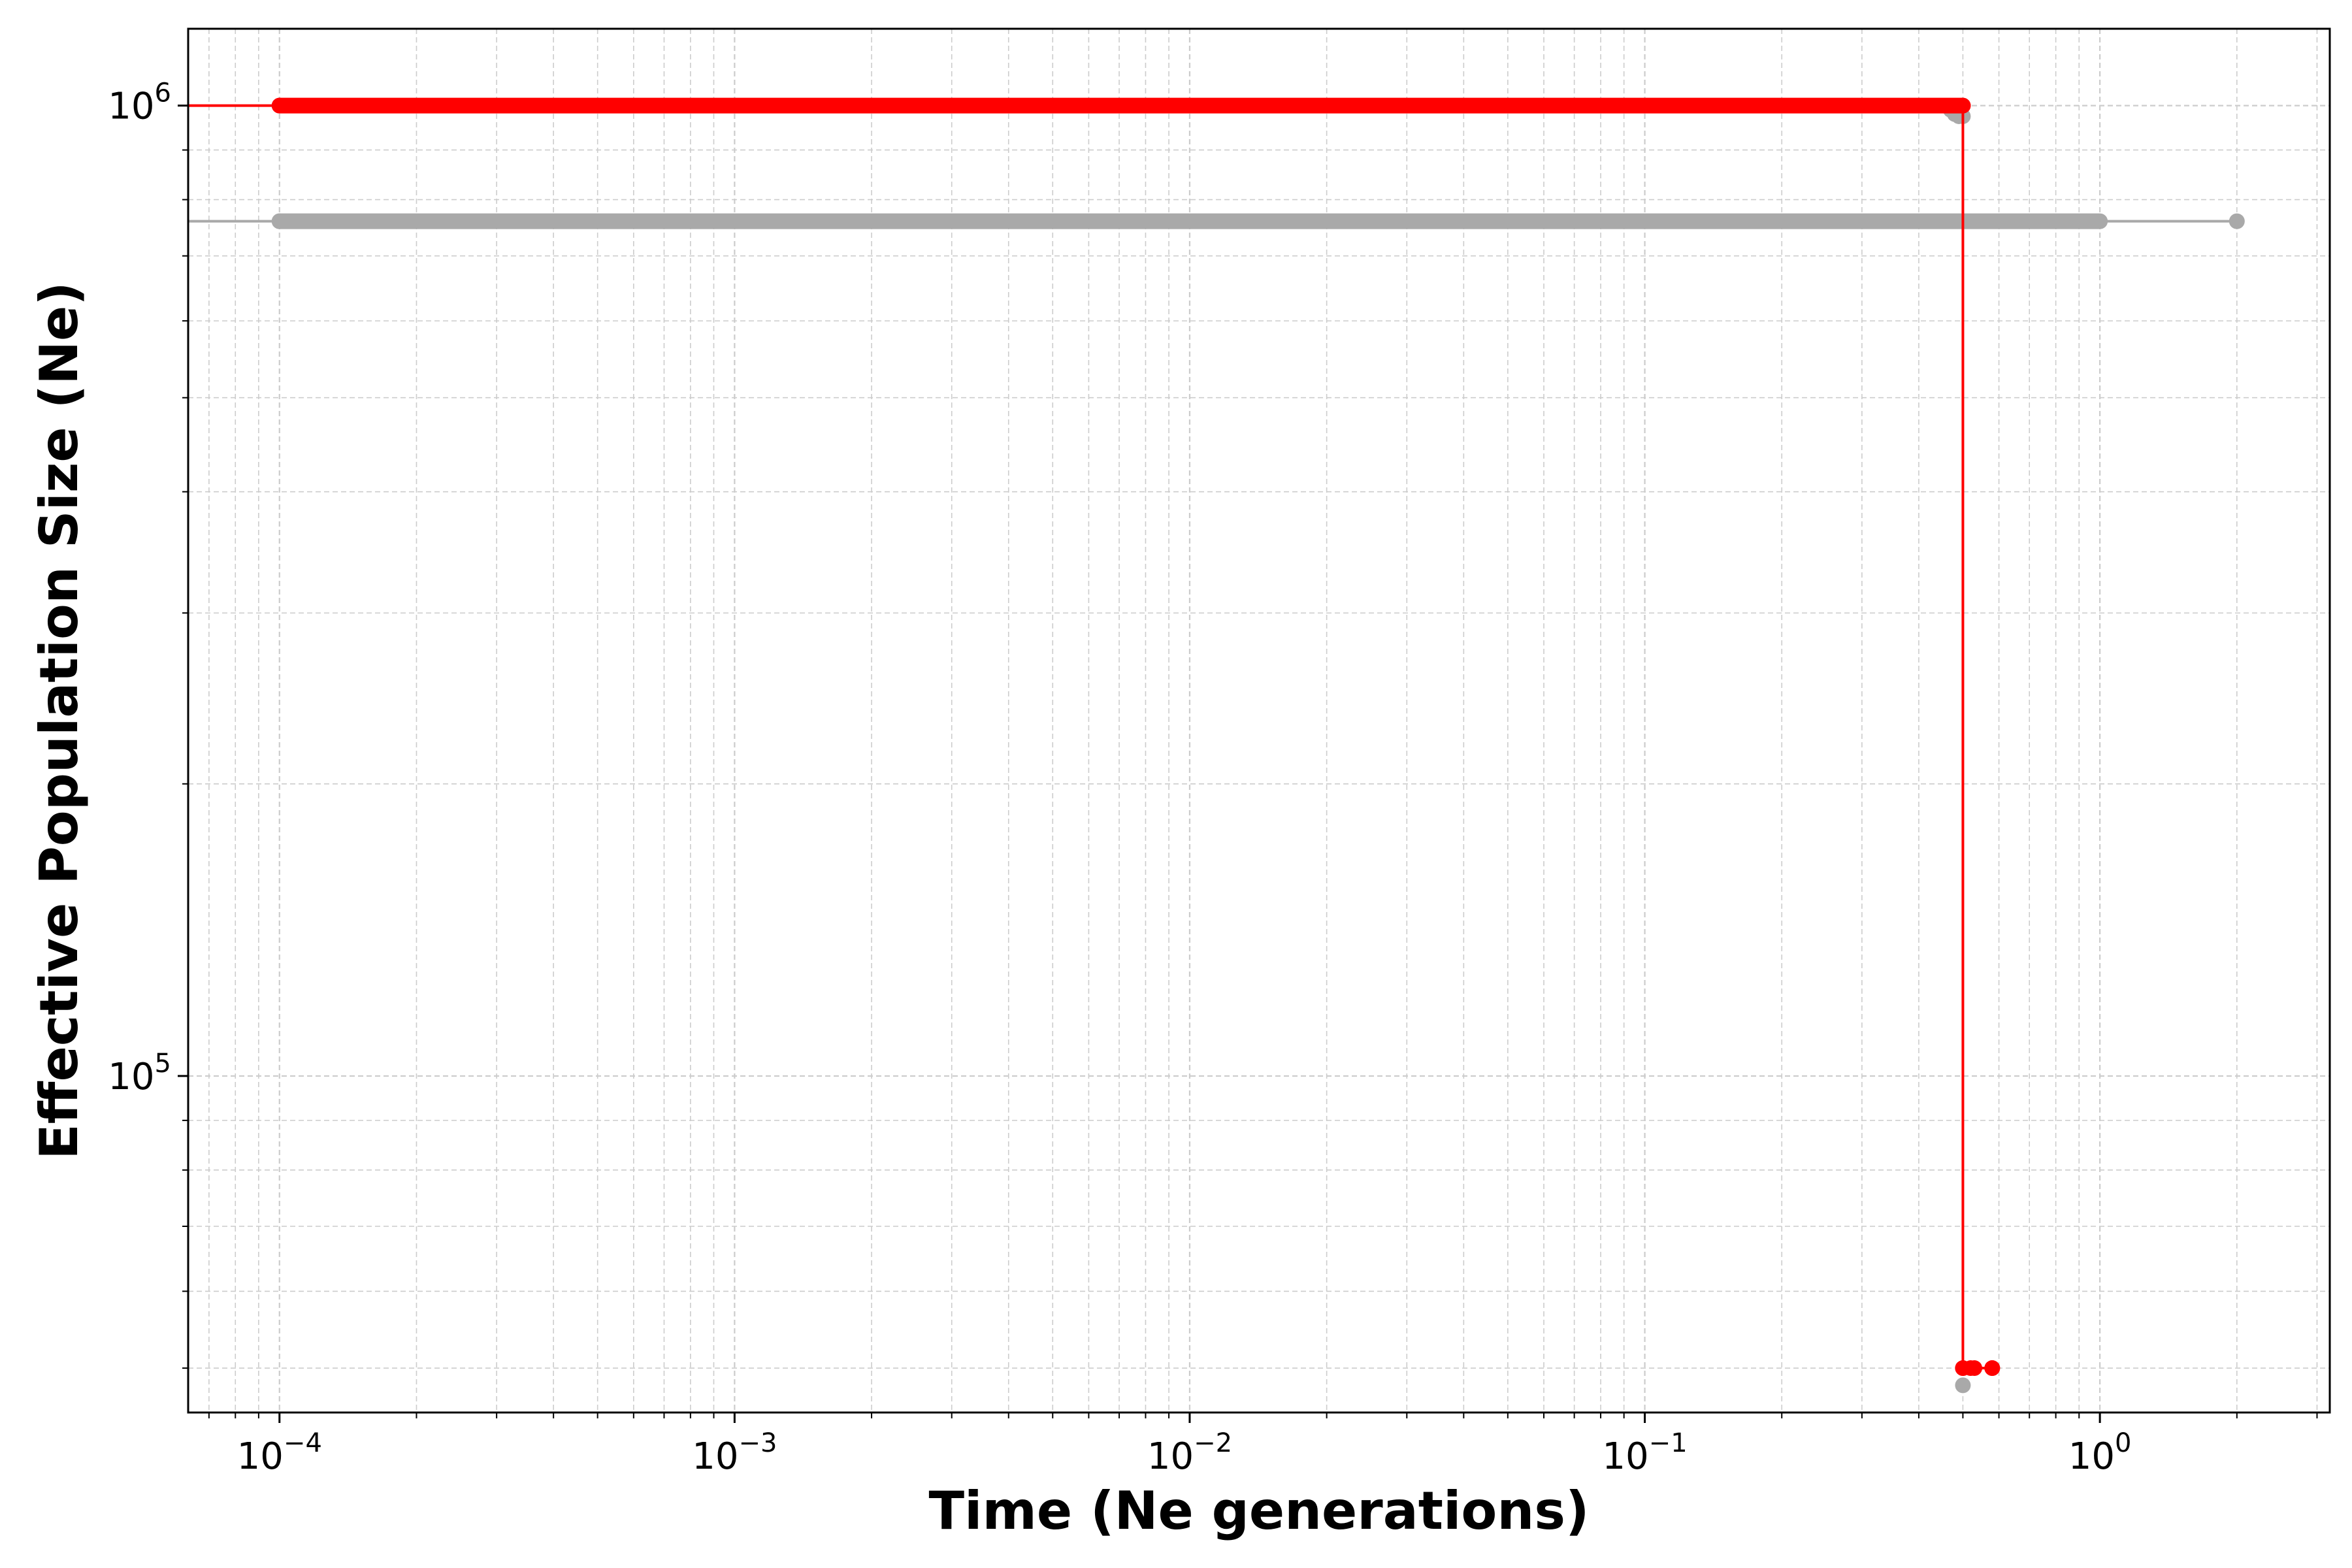  Describe the element at coordinates (1644, 1453) in the screenshot. I see `x-tick-label: 10⁻¹` at that location.